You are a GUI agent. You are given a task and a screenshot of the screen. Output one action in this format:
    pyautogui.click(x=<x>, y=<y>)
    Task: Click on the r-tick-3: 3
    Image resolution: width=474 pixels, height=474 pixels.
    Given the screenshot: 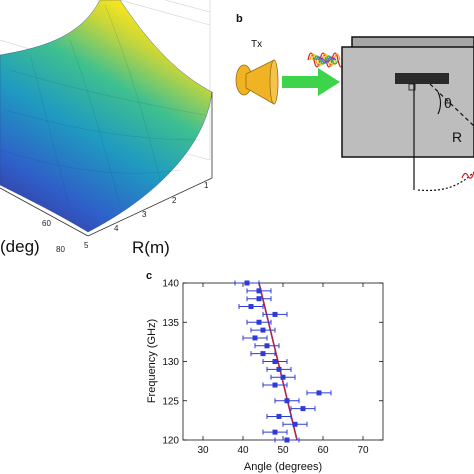 What is the action you would take?
    pyautogui.click(x=144, y=214)
    